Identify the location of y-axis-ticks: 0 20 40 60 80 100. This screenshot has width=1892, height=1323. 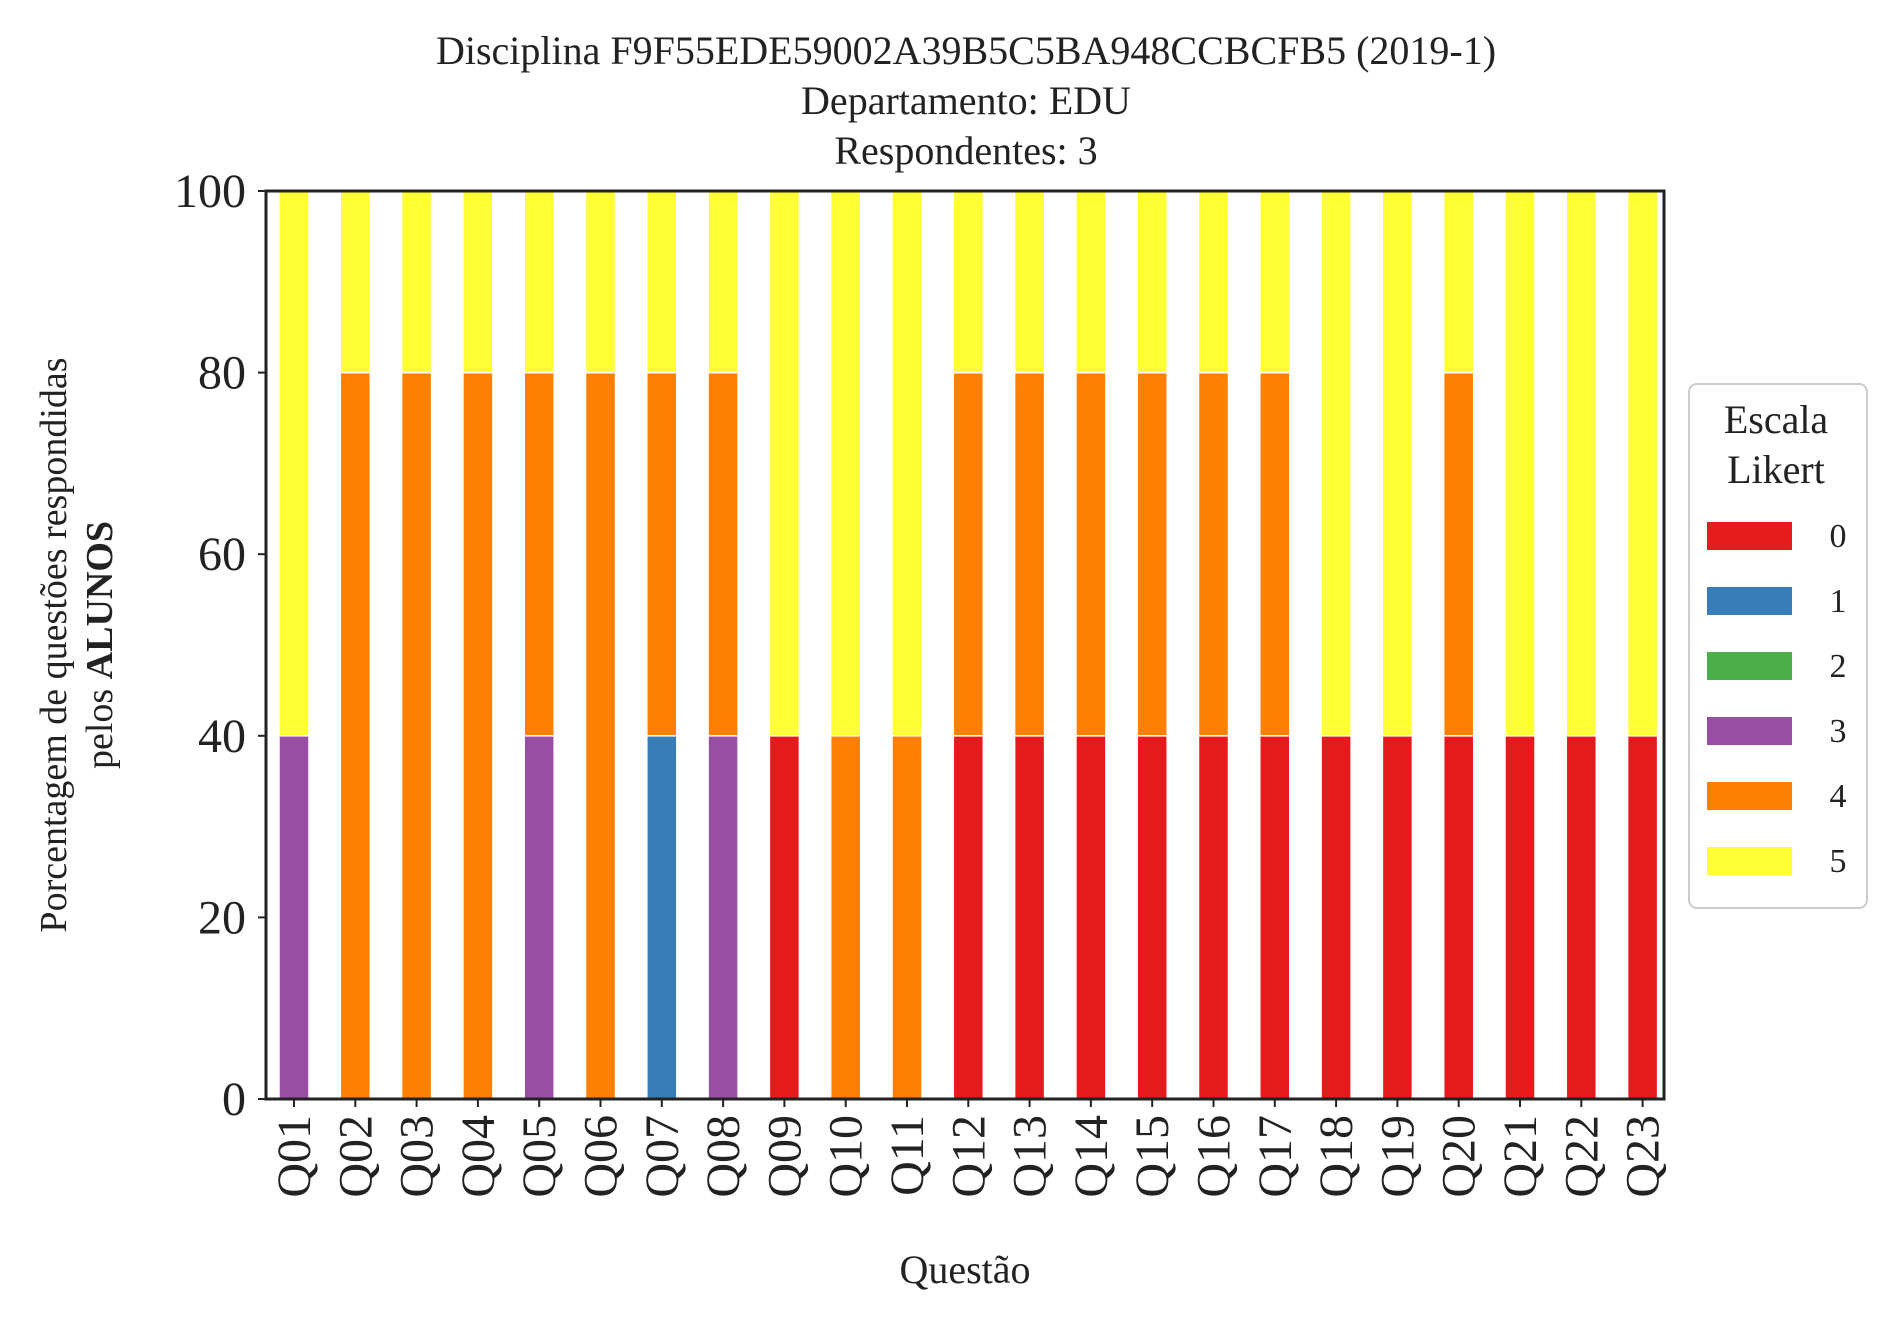
(220, 645).